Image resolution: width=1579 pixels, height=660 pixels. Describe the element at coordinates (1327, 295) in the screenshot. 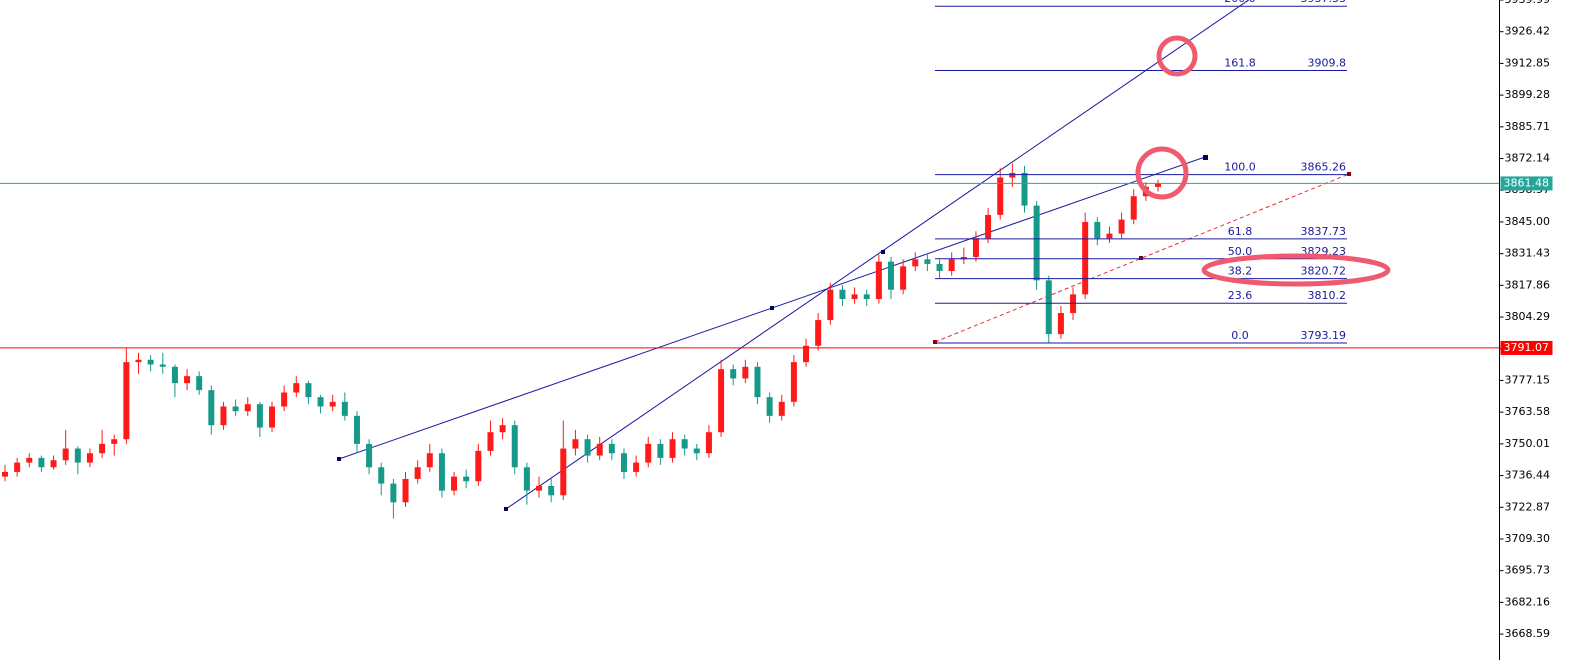

I see `fib-price: 3810.2` at that location.